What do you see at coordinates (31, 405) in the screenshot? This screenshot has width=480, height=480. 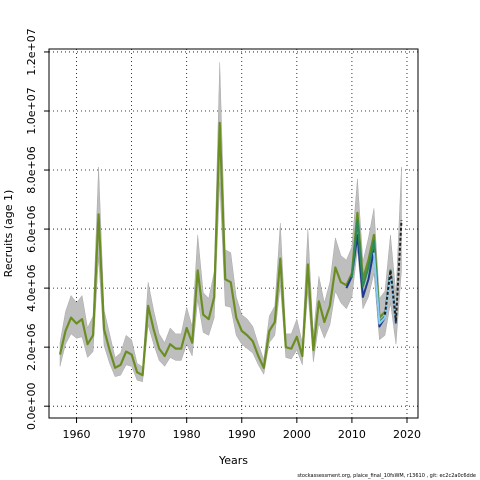 I see `y-tick-label: 0.0e+00` at bounding box center [31, 405].